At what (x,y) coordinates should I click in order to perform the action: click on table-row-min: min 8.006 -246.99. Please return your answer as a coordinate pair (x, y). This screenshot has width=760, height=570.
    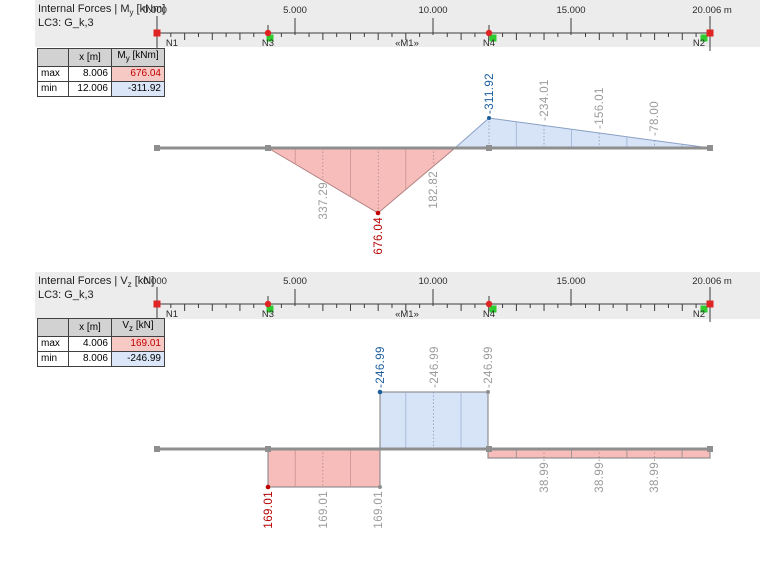
    Looking at the image, I should click on (101, 359).